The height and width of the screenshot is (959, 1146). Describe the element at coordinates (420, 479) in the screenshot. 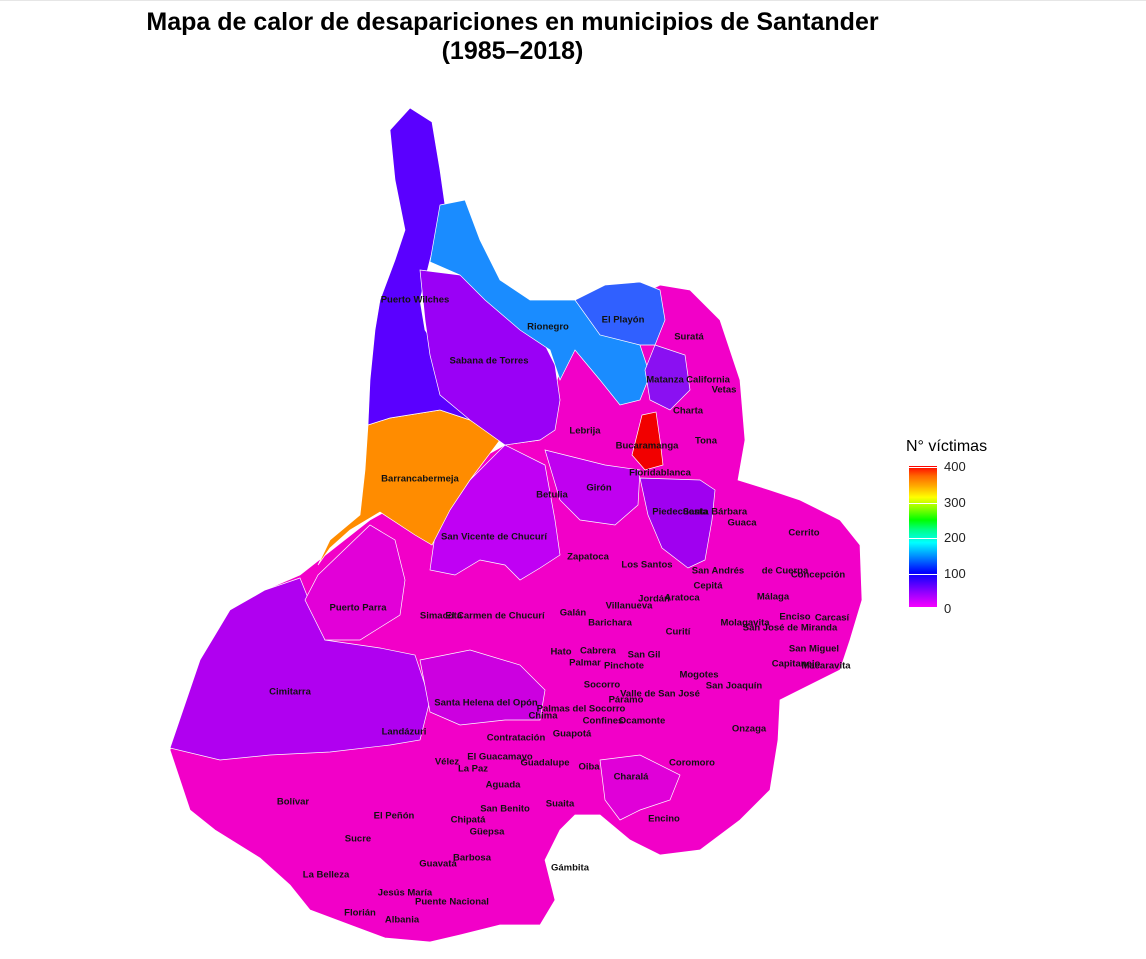

I see `municipality-label: Barrancabermeja` at that location.